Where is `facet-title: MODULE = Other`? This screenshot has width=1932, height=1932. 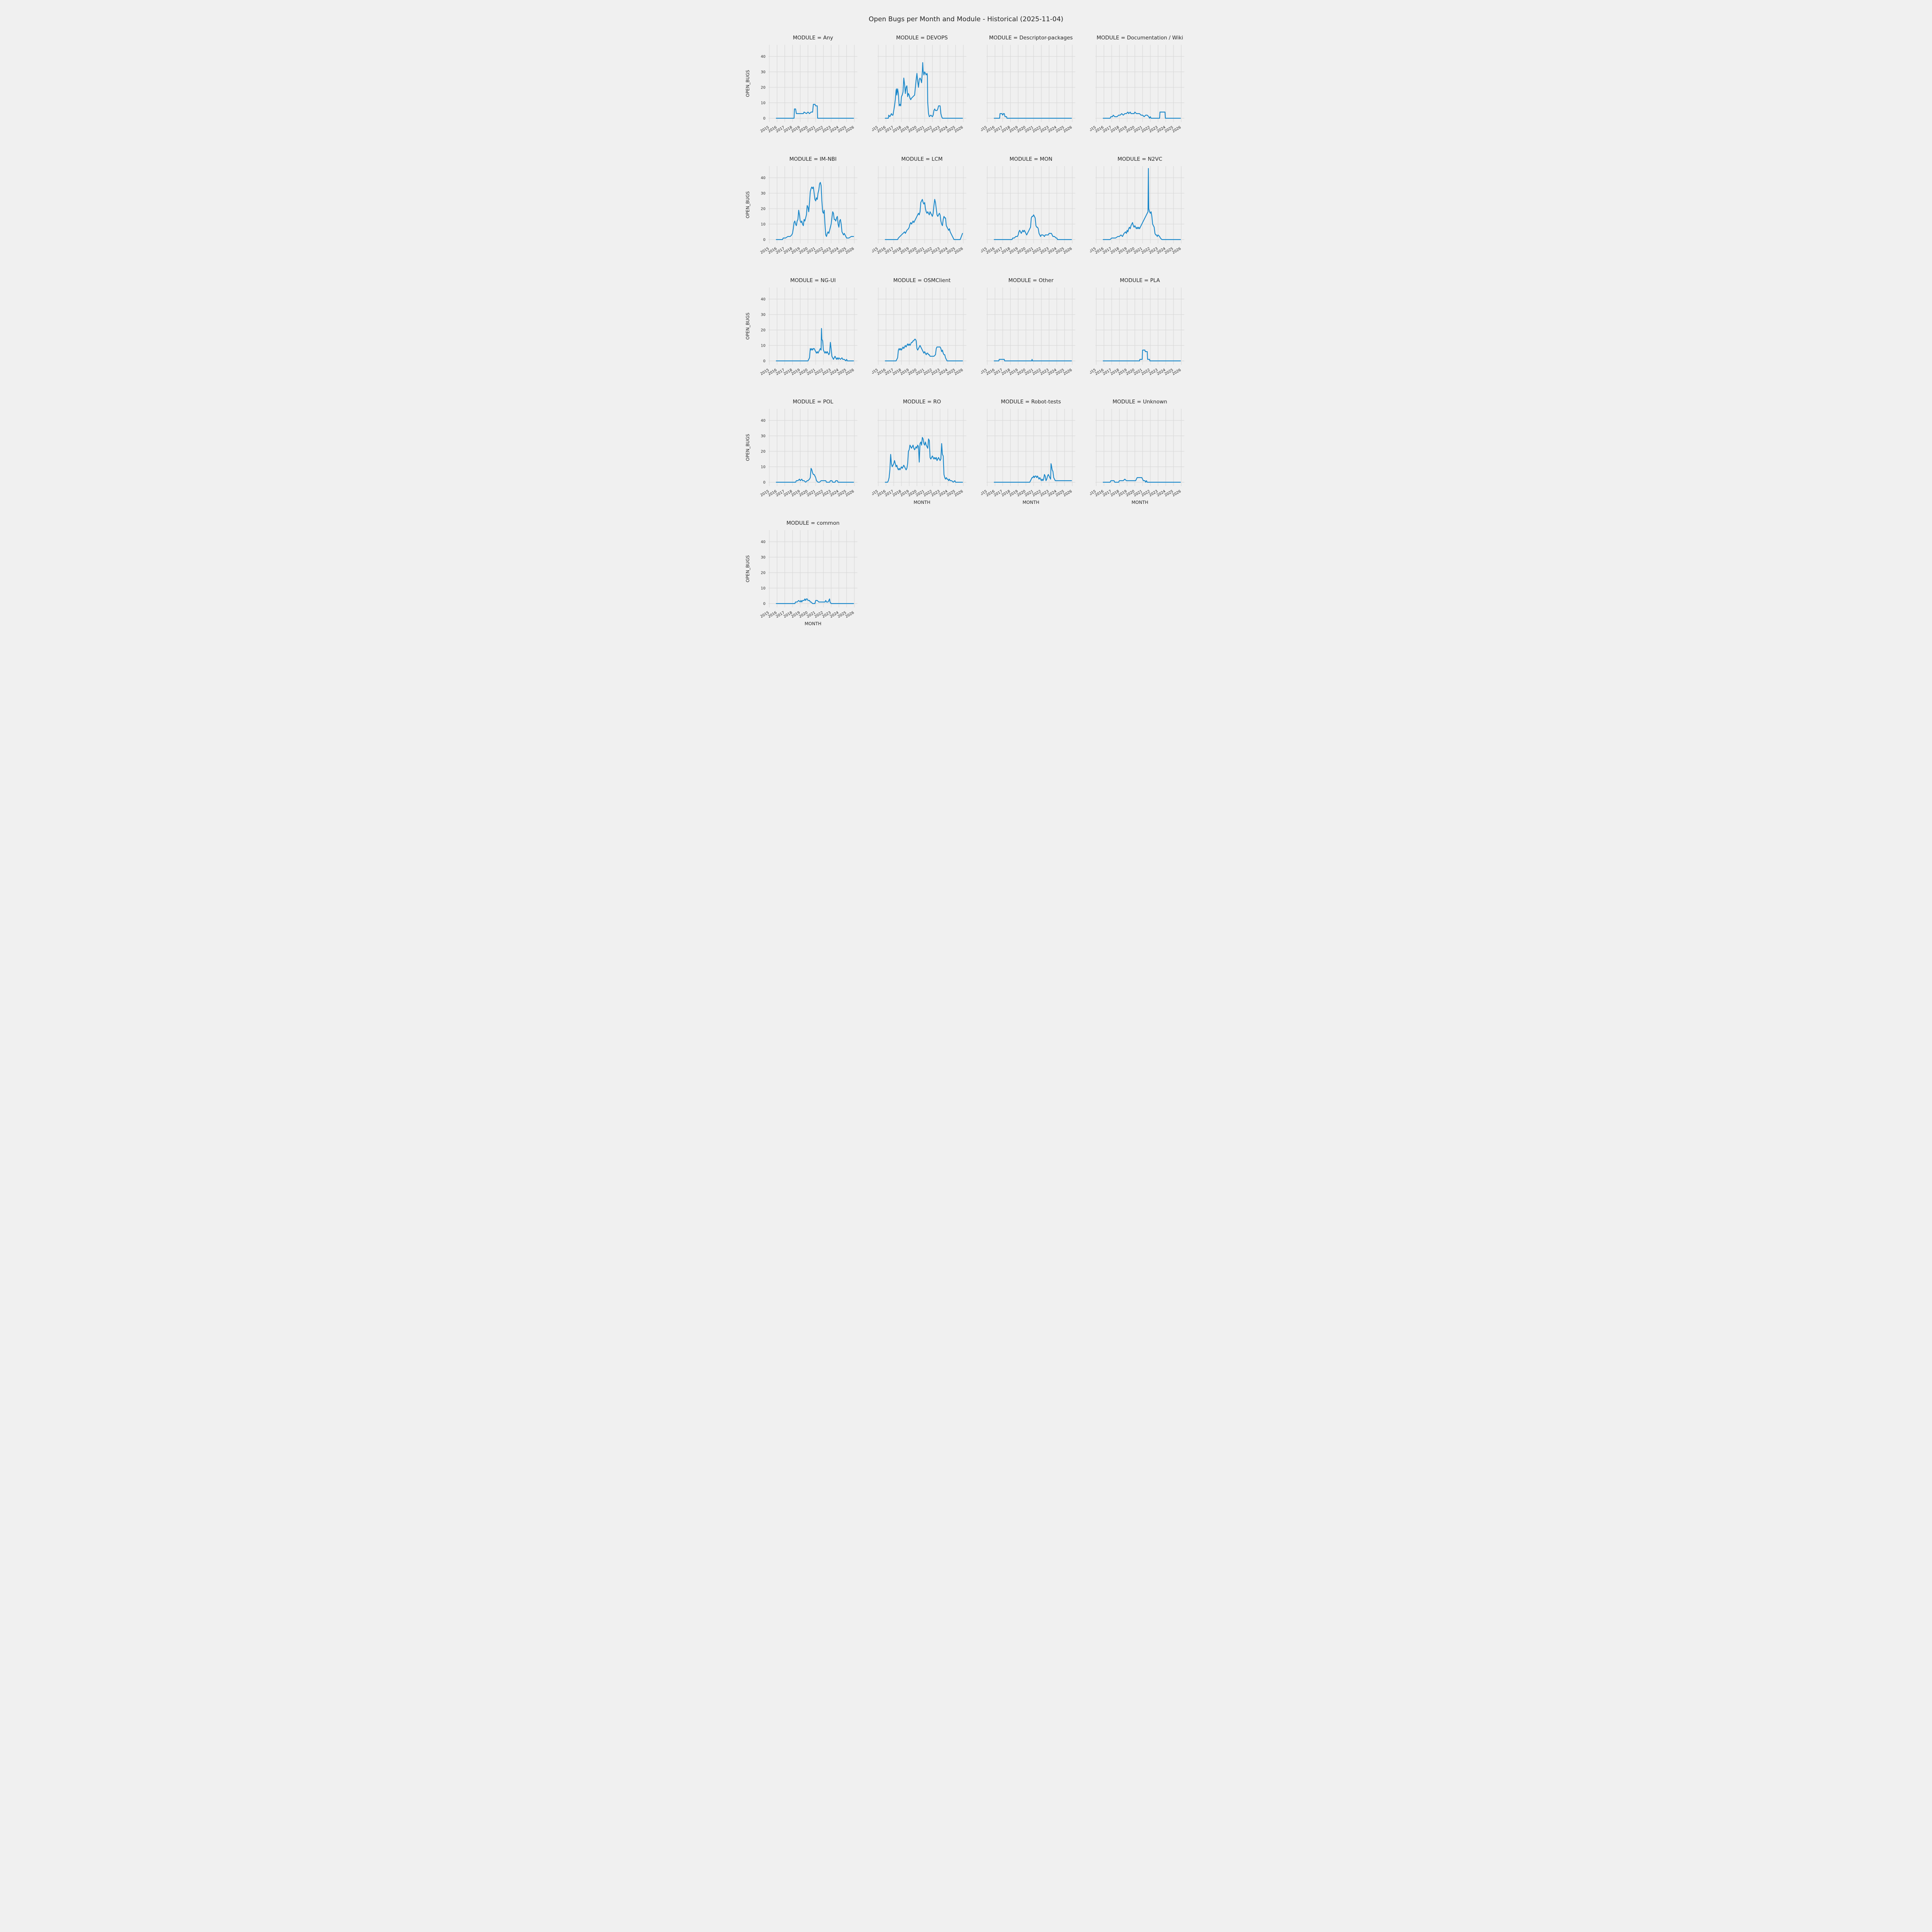
facet-title: MODULE = Other is located at coordinates (1031, 280).